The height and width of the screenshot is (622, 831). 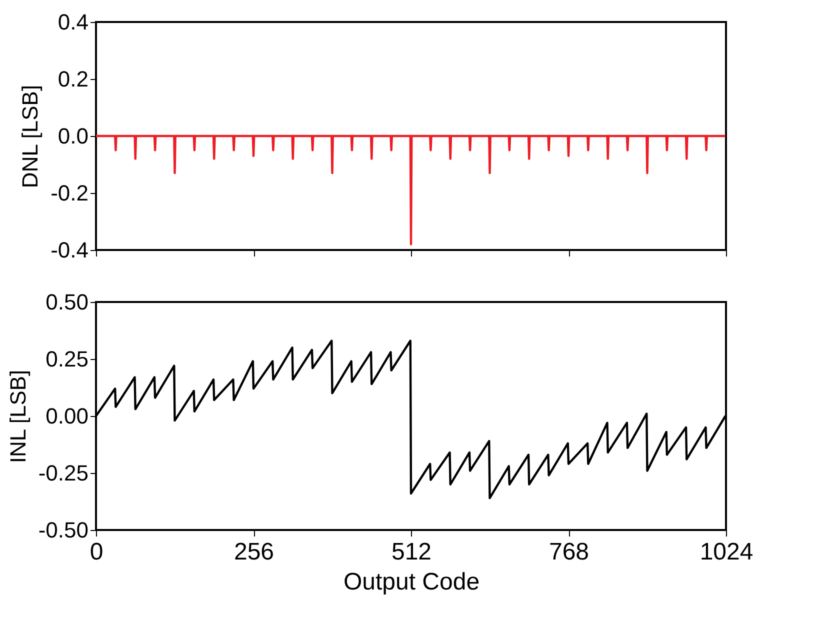 What do you see at coordinates (67, 416) in the screenshot?
I see `y-tick-label: 0.00` at bounding box center [67, 416].